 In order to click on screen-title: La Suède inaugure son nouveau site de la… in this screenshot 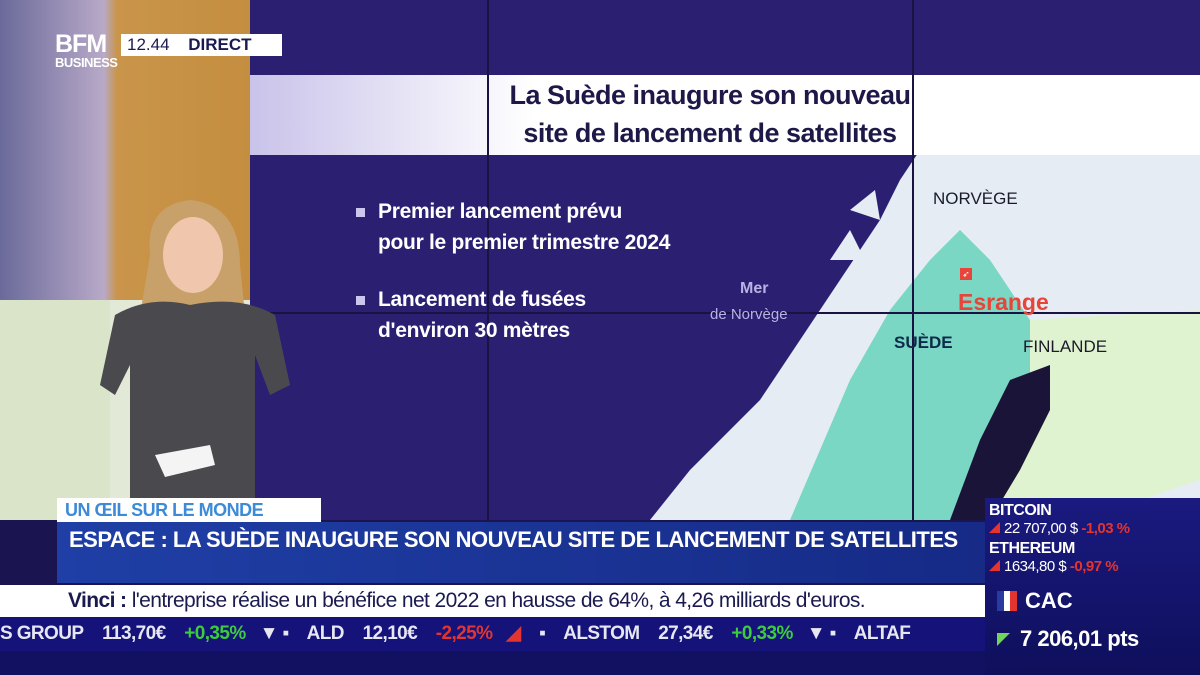, I will do `click(710, 114)`.